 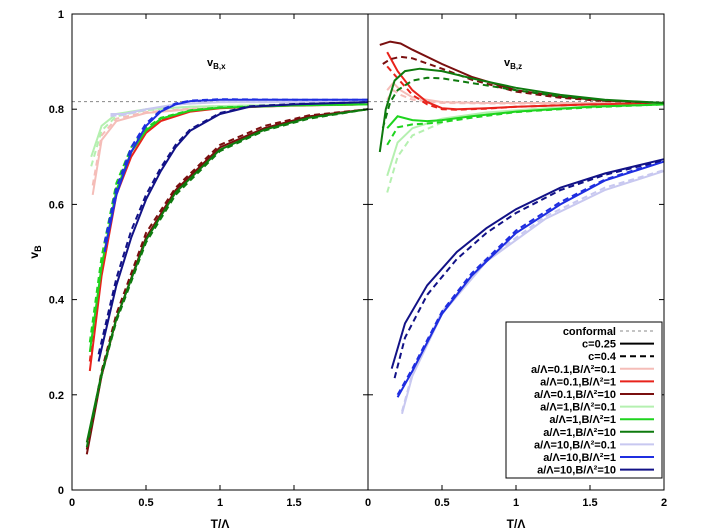 I want to click on legend-box, so click(x=584, y=400).